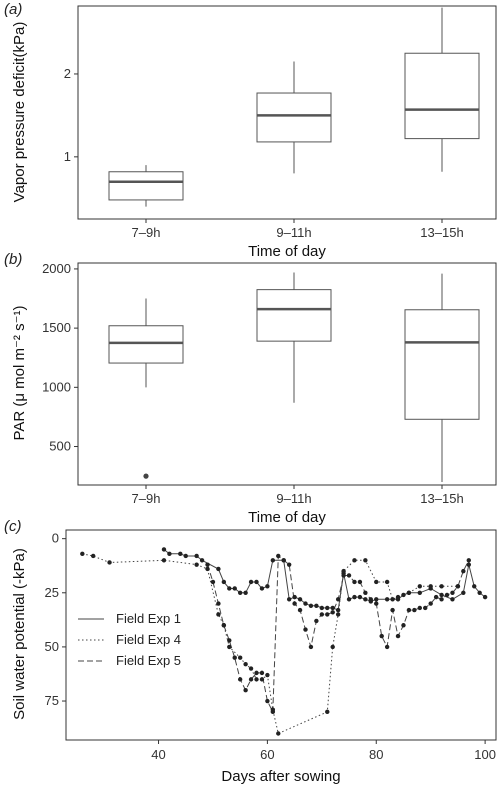  Describe the element at coordinates (55, 538) in the screenshot. I see `c-y-tick-label: 0` at that location.